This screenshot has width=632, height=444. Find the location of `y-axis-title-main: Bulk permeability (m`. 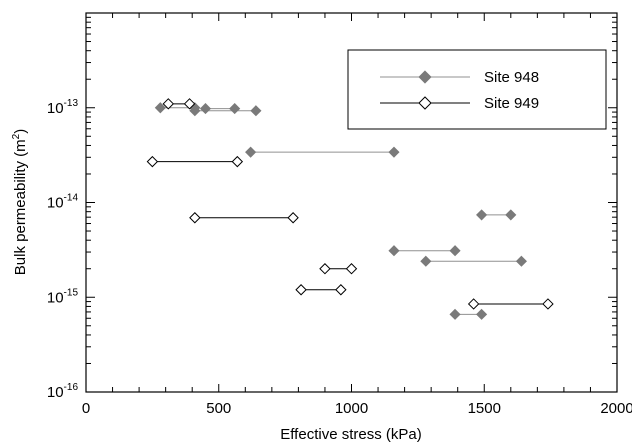

y-axis-title-main: Bulk permeability (m is located at coordinates (20, 207).